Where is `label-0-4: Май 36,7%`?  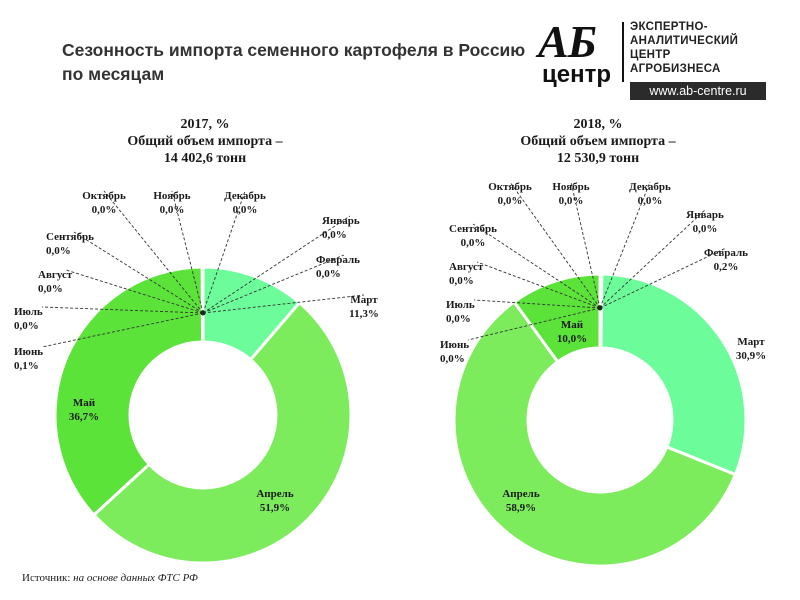 label-0-4: Май 36,7% is located at coordinates (84, 410).